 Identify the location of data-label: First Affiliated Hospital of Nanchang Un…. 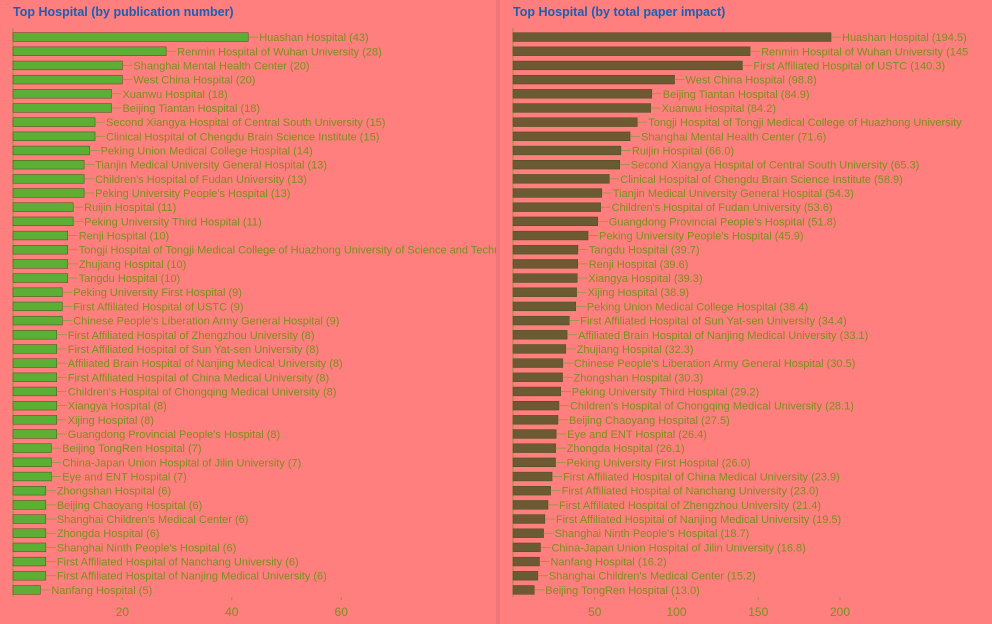
(690, 492).